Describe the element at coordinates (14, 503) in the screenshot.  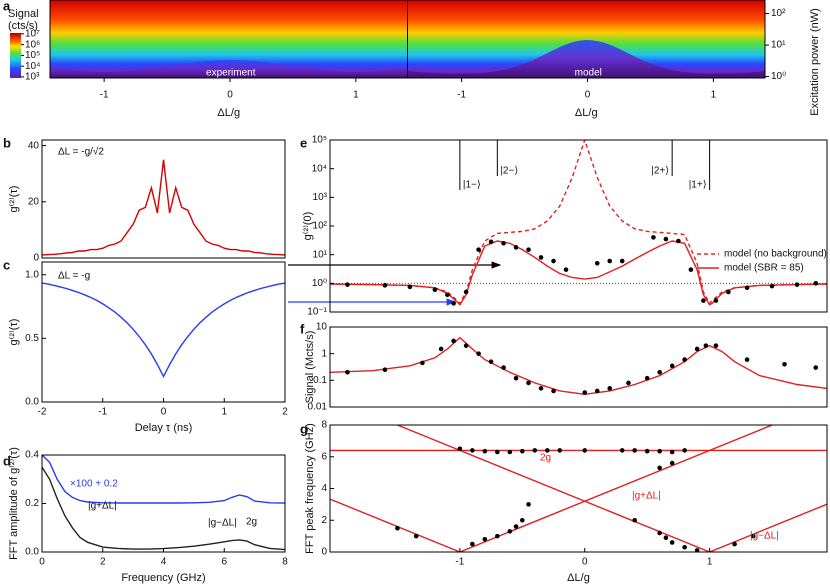
I see `y-axis-label: FFT amplitude of g⁽²⁾(τ)` at that location.